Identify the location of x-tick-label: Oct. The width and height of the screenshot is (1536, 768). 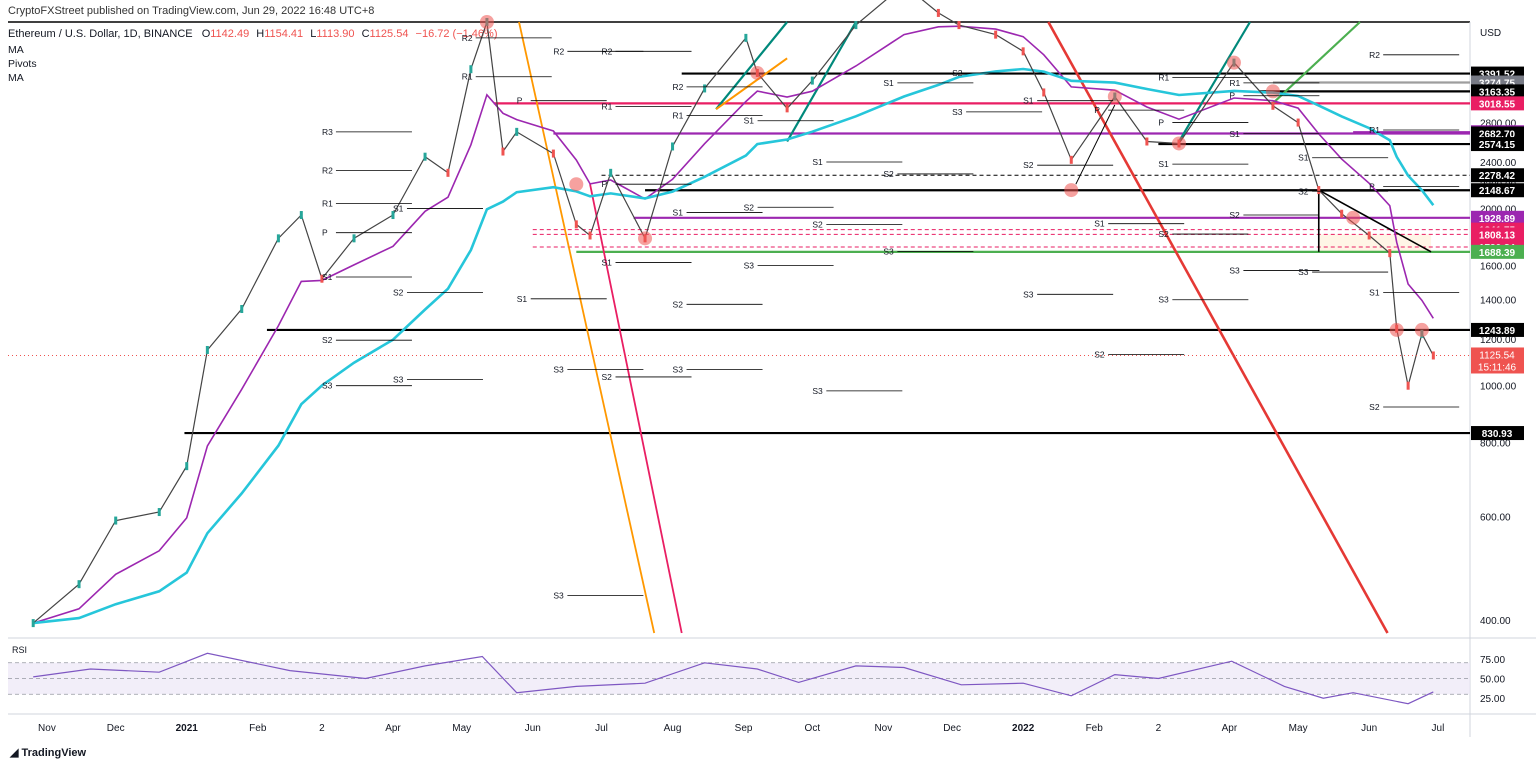
(813, 728).